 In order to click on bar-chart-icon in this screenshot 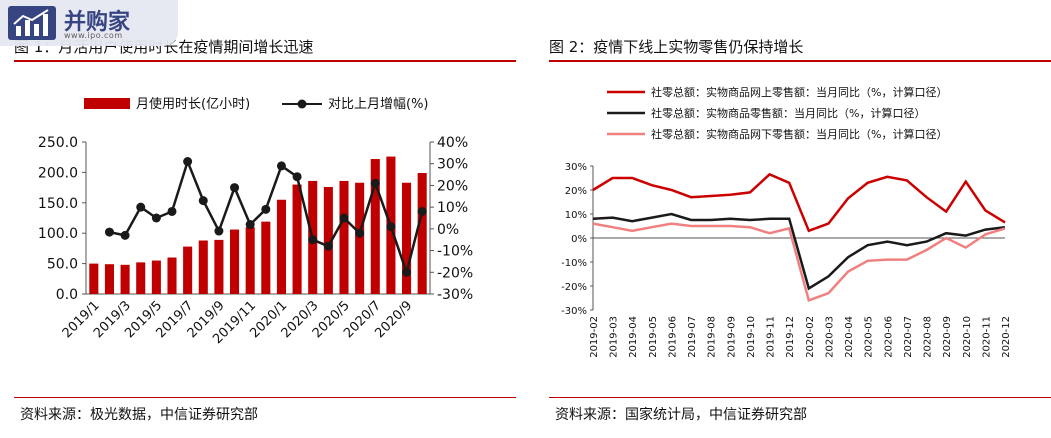, I will do `click(32, 23)`.